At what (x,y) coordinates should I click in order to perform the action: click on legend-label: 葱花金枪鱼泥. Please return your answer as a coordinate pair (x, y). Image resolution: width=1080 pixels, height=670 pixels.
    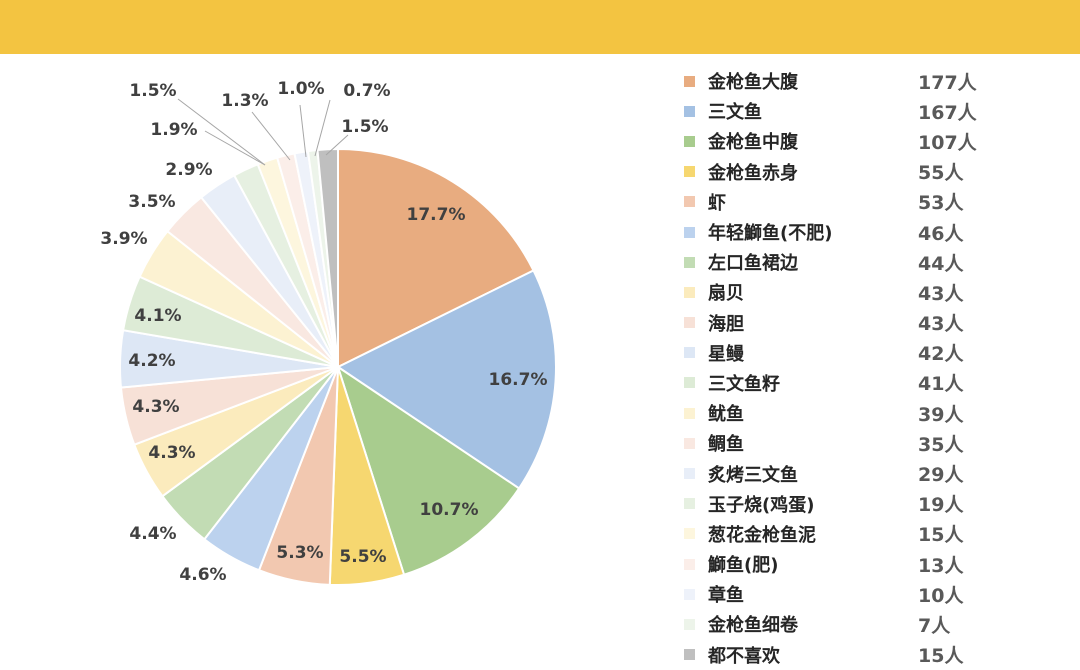
    Looking at the image, I should click on (762, 535).